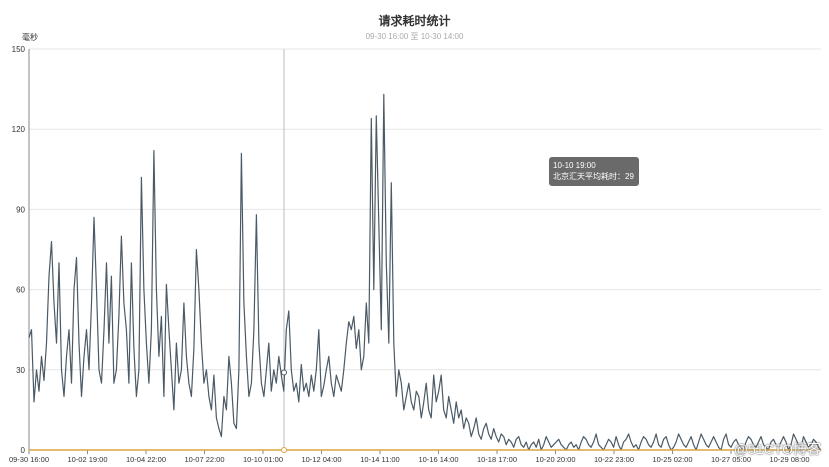  What do you see at coordinates (19, 129) in the screenshot?
I see `y-tick-label: 120` at bounding box center [19, 129].